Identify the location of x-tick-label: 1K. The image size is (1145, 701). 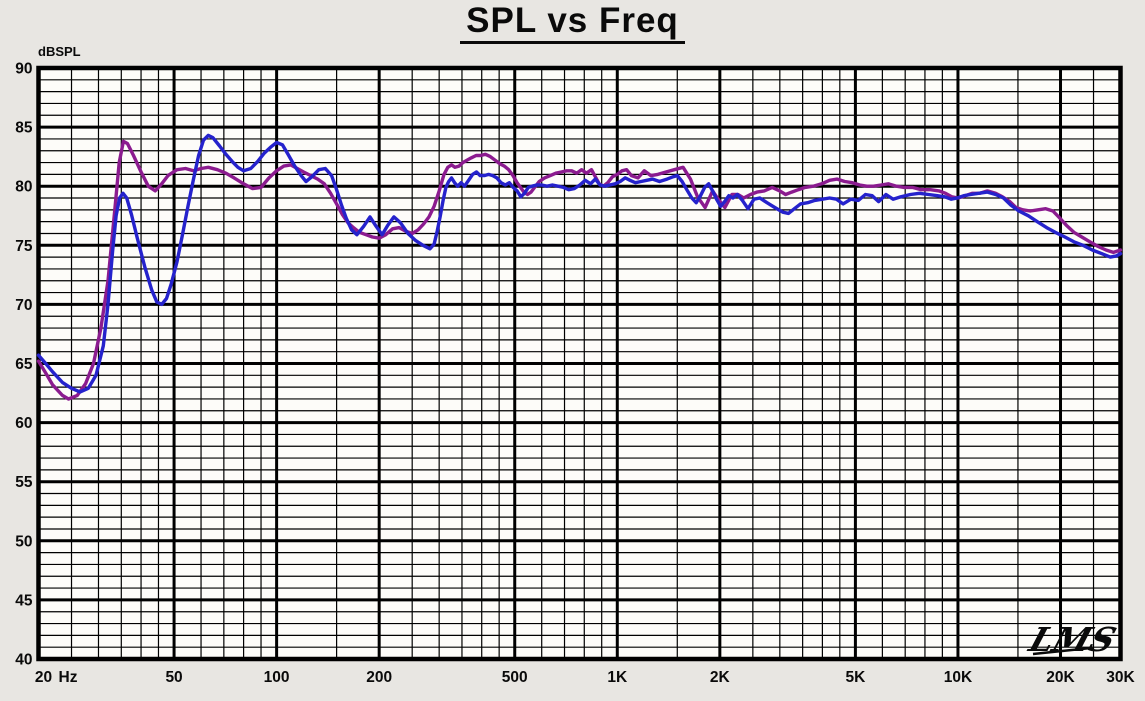
(617, 677).